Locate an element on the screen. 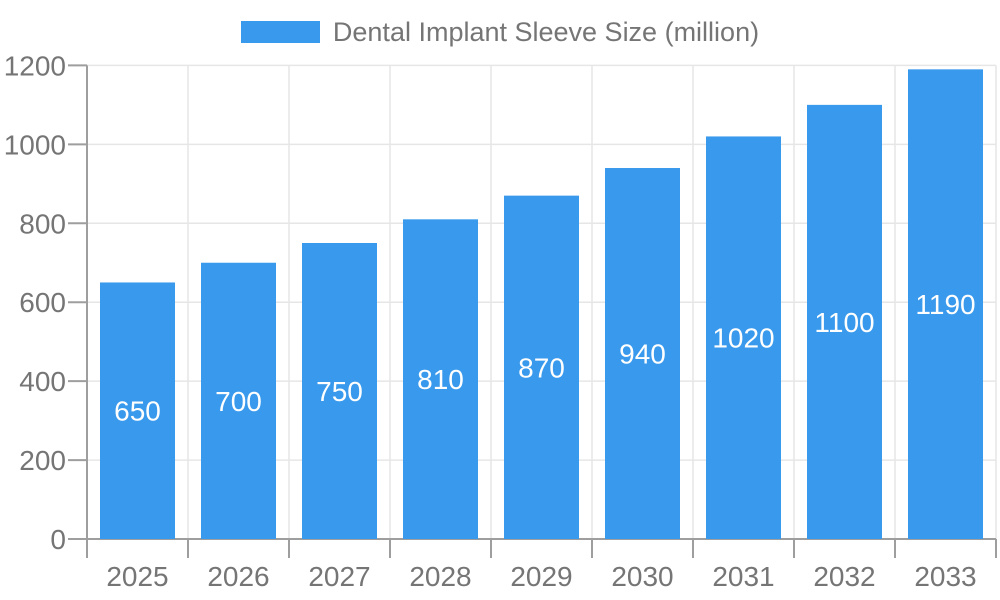  bar-2026 is located at coordinates (238, 400).